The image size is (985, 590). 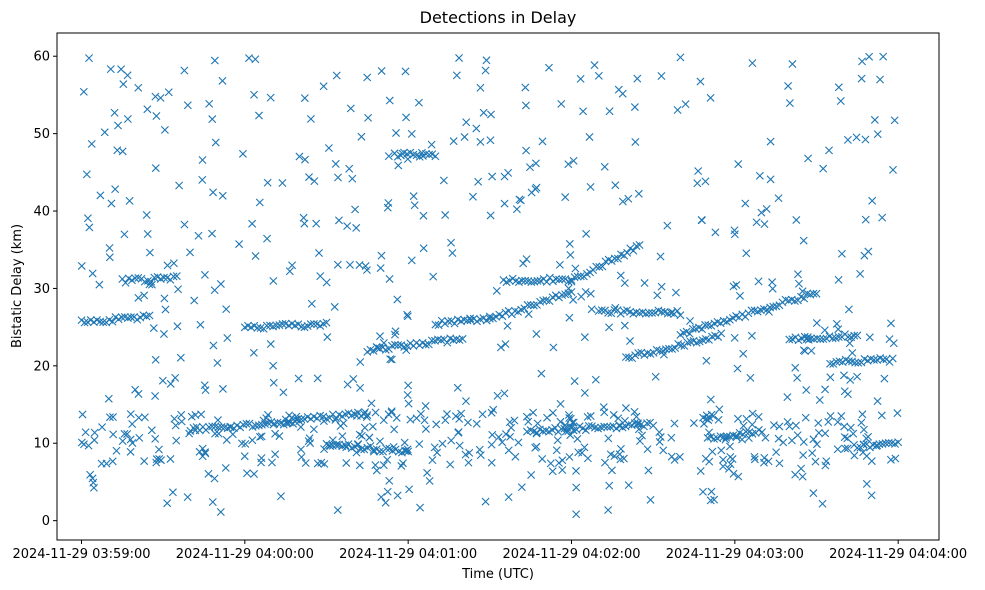 I want to click on y-tick-label: 40, so click(x=41, y=212).